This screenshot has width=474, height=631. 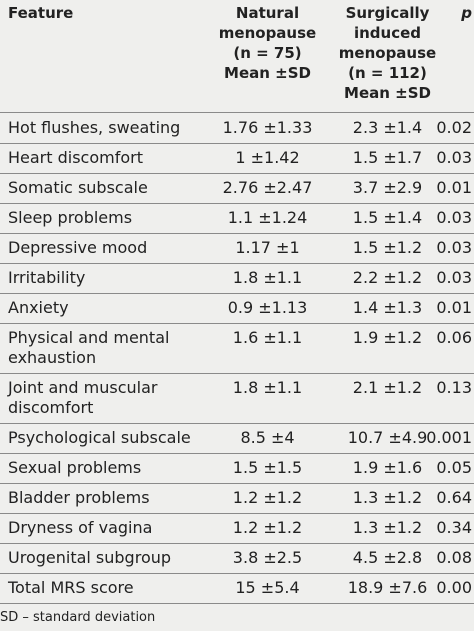 What do you see at coordinates (267, 557) in the screenshot?
I see `cell-value: 3.8 ±2.5` at bounding box center [267, 557].